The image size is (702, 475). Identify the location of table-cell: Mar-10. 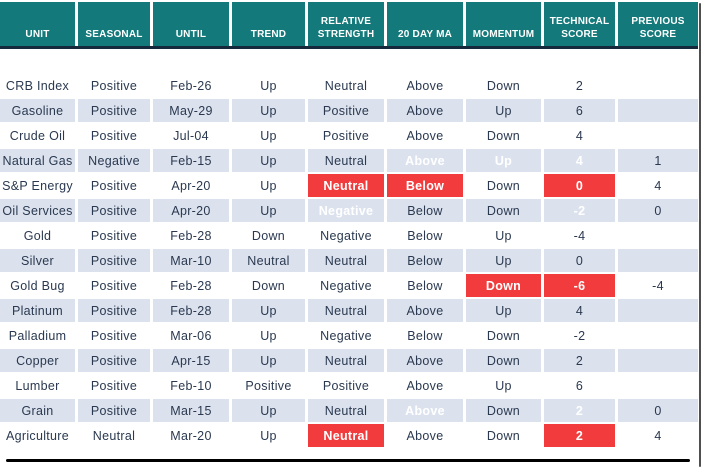
(191, 260).